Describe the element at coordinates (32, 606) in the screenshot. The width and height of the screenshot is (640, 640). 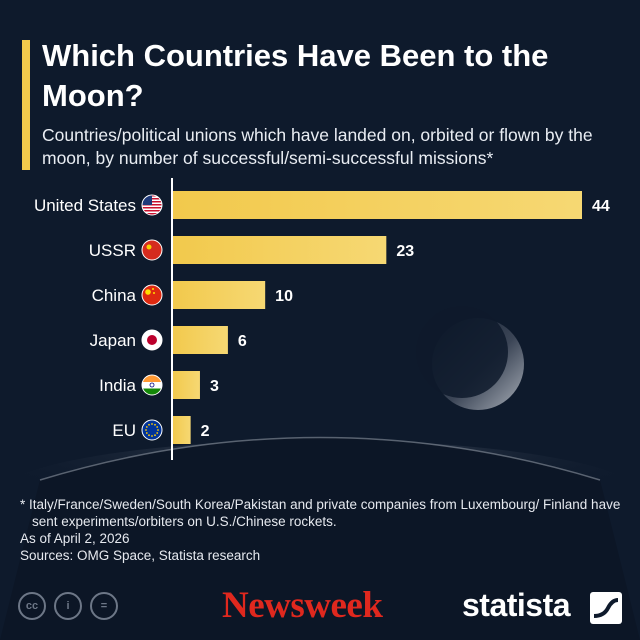
I see `cc-icon: cc` at that location.